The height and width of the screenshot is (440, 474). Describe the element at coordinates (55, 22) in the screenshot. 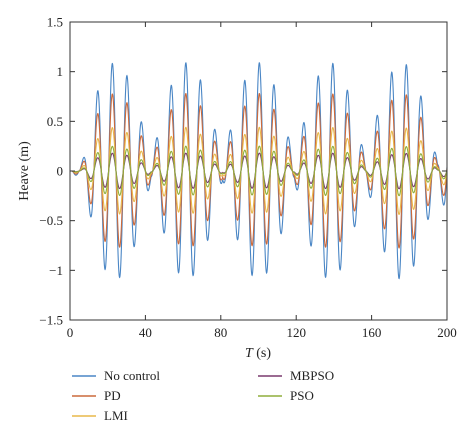

I see `y-tick-label: 1.5` at that location.